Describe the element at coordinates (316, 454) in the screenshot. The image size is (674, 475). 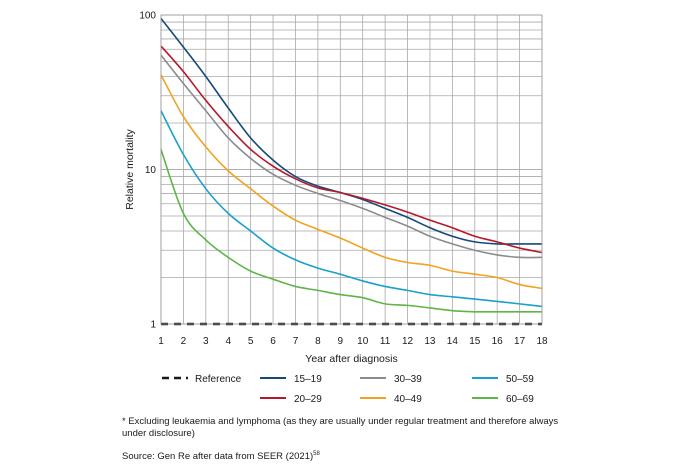
I see `source-superscript: 58` at that location.